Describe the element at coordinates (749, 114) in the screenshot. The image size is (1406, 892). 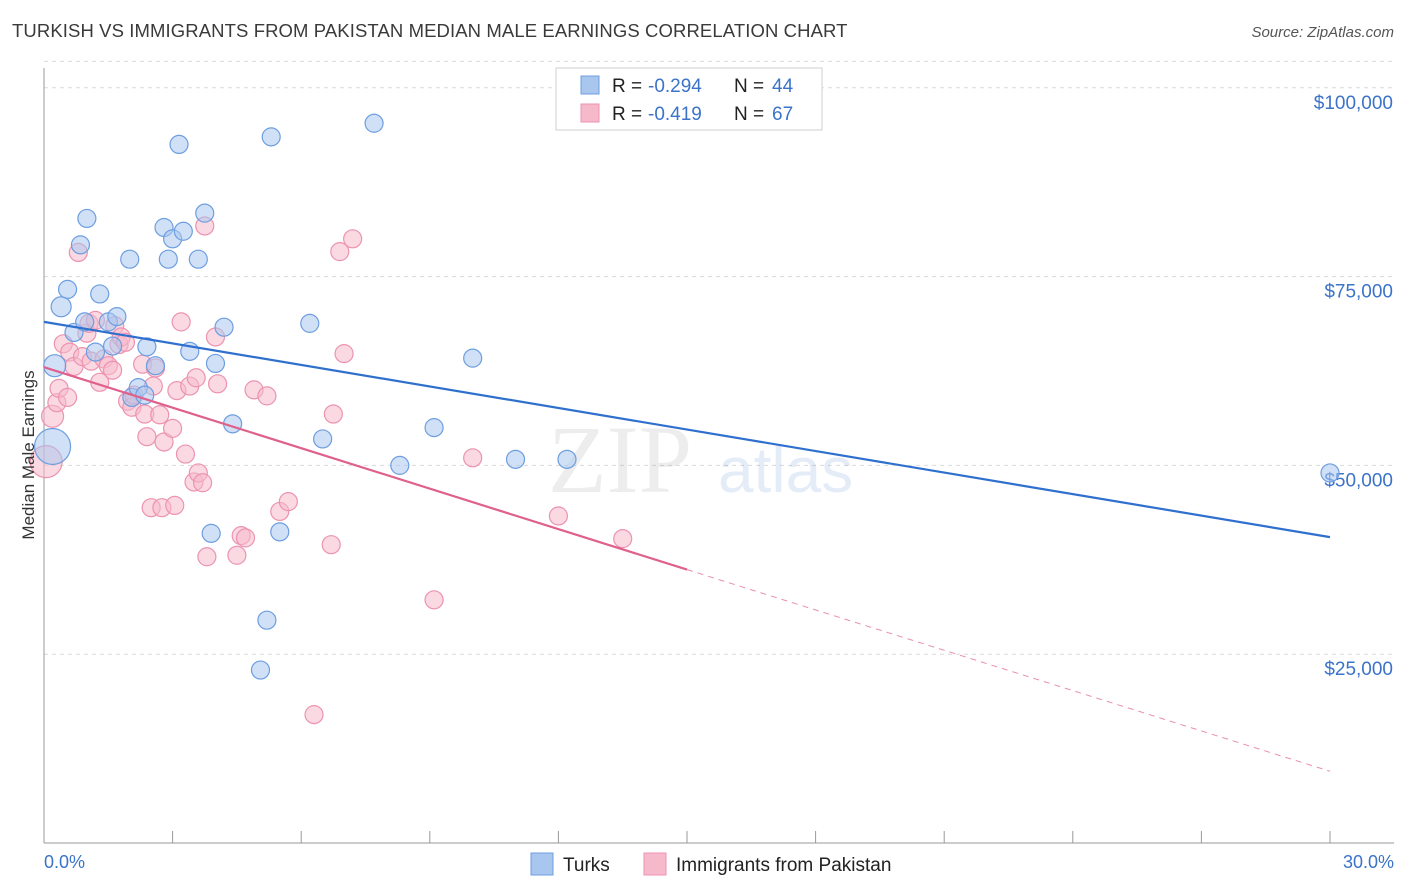
I see `legend-pak-n-label: N =` at that location.